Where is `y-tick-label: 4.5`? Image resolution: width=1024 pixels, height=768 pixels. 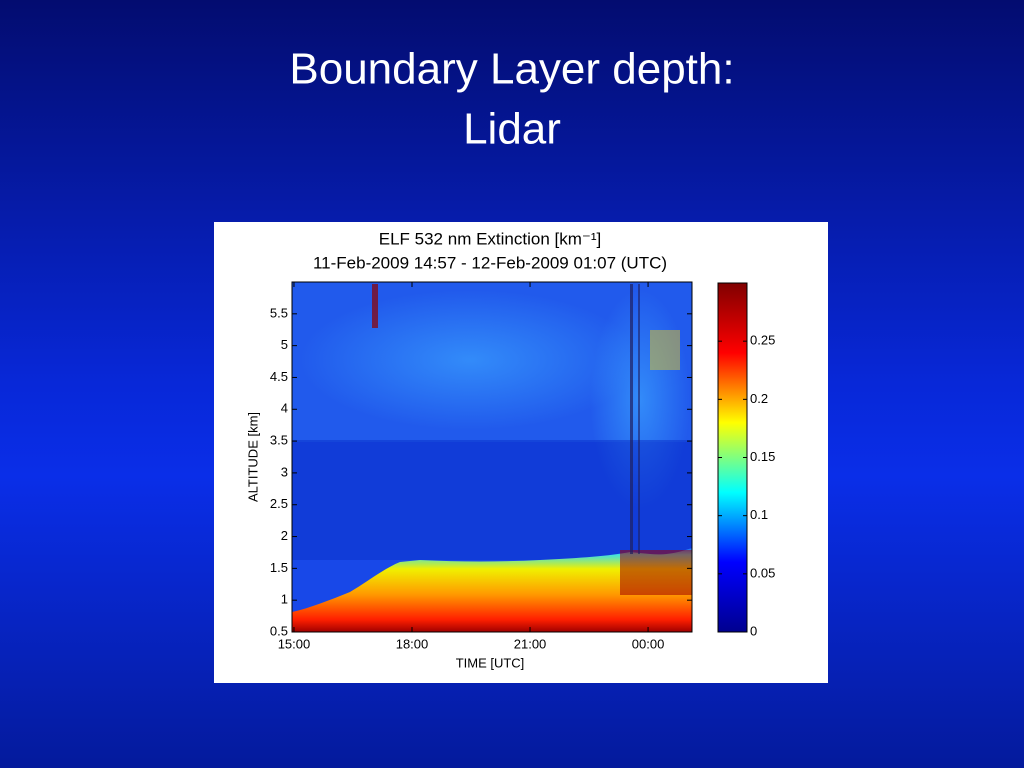 y-tick-label: 4.5 is located at coordinates (279, 376).